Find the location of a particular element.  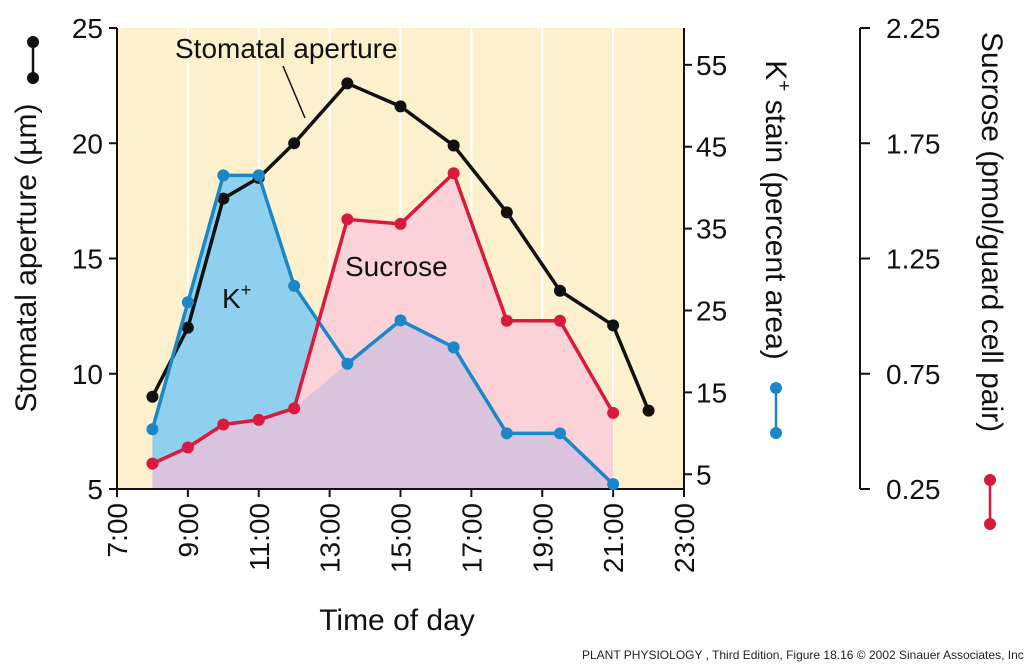

right-k-tick-label: 35 is located at coordinates (711, 229).